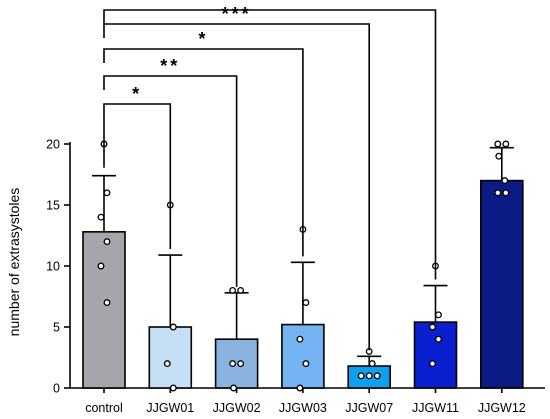 This screenshot has height=419, width=550. Describe the element at coordinates (502, 408) in the screenshot. I see `x-tick-label-JJGW12: JJGW12` at that location.